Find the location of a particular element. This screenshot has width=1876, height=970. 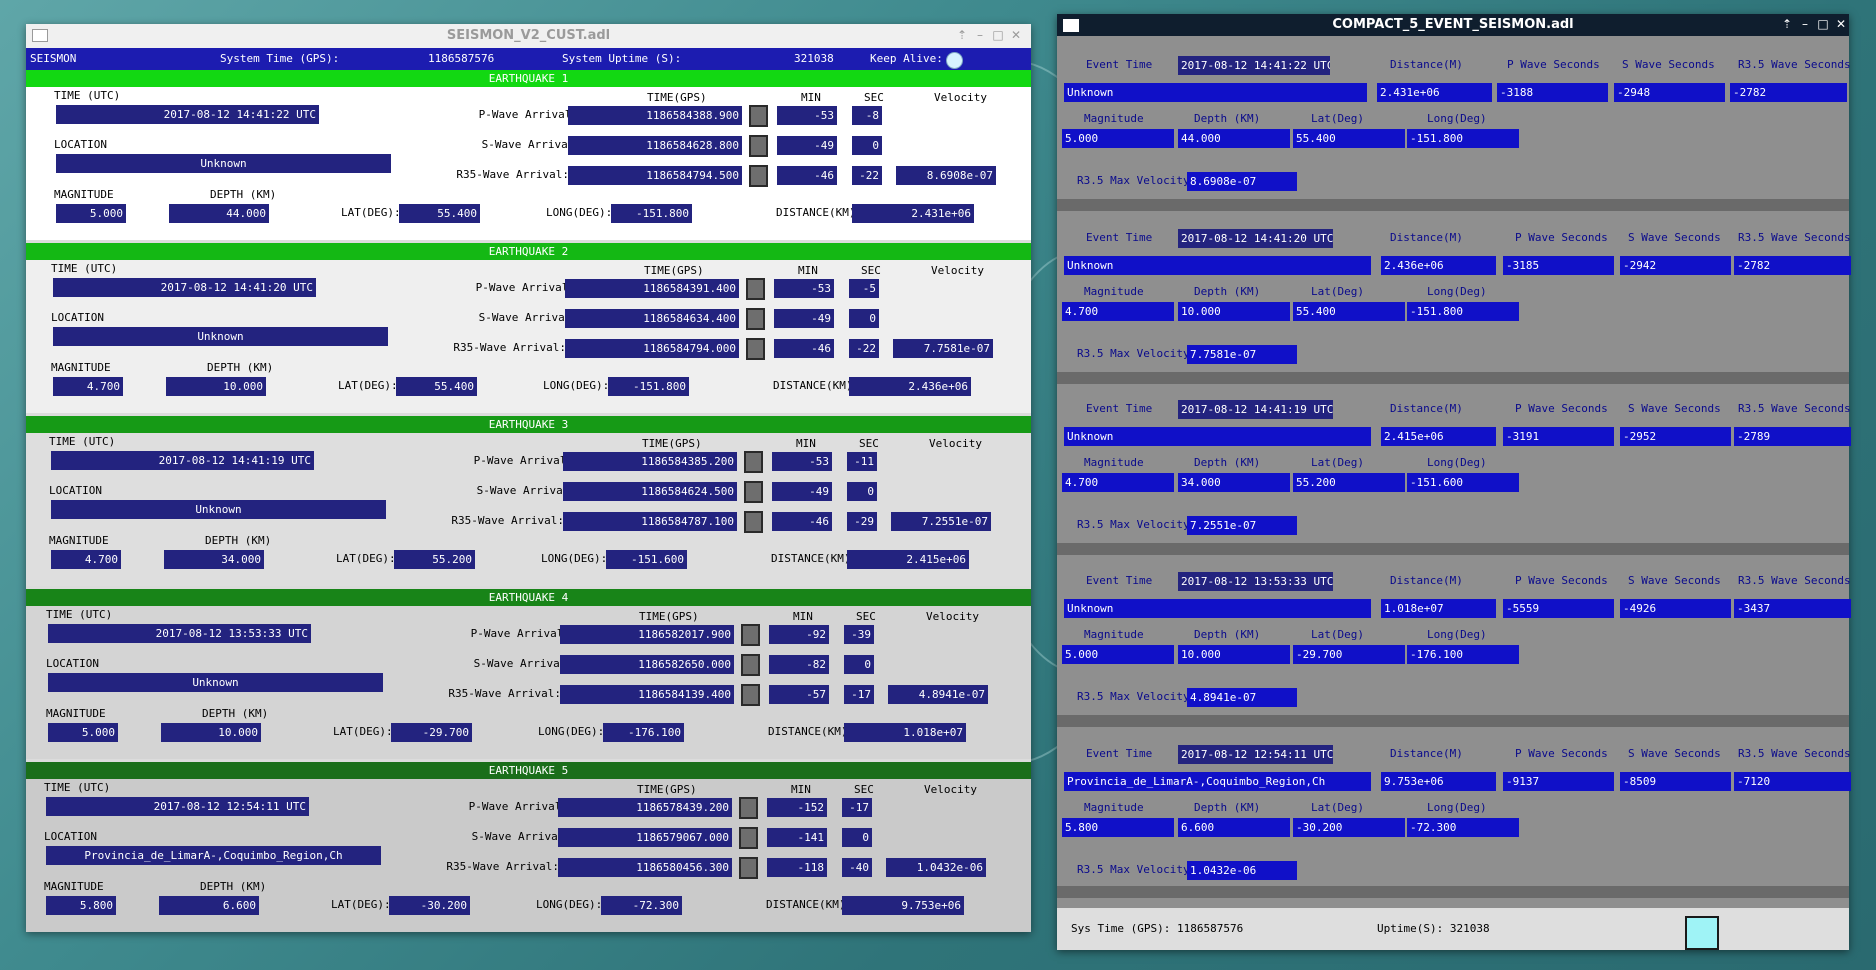

distance-field: 2.436e+06 is located at coordinates (910, 386).